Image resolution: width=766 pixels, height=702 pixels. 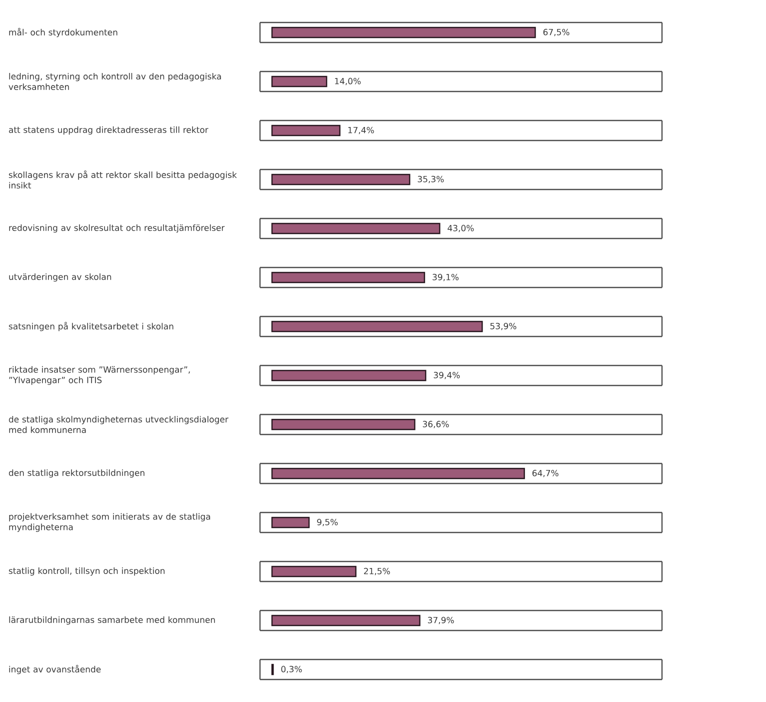 I want to click on y-tick-label: mål- och styrdokumenten, so click(x=63, y=33).